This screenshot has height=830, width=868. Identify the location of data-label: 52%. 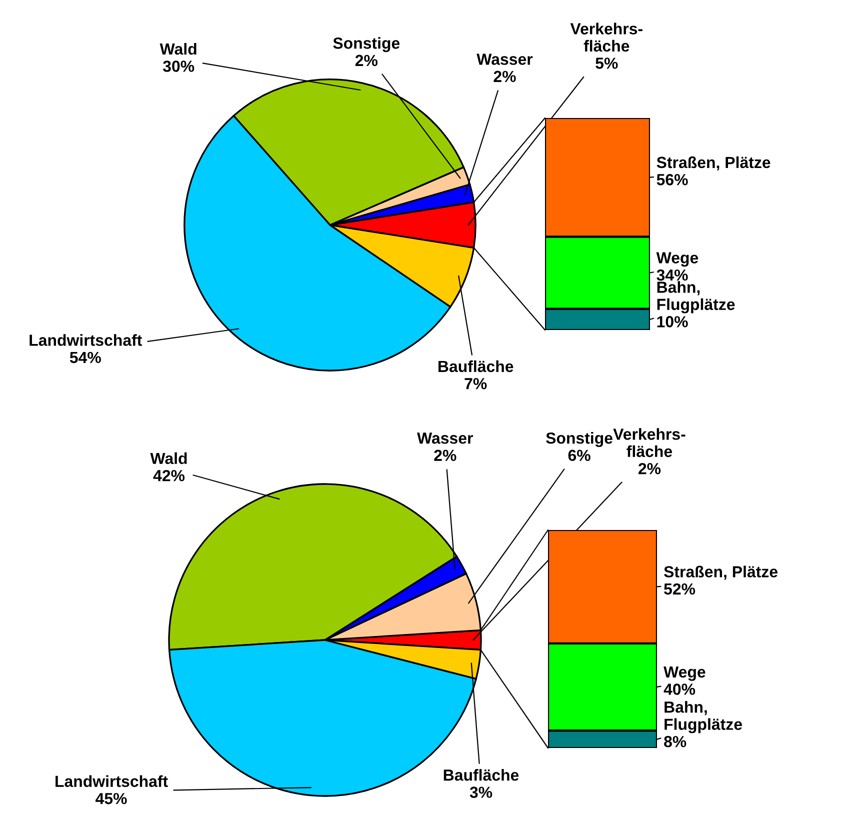
(680, 589).